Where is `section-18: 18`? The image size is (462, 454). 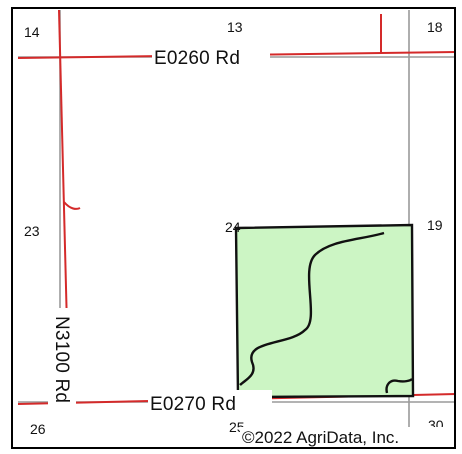
section-18: 18 is located at coordinates (435, 27).